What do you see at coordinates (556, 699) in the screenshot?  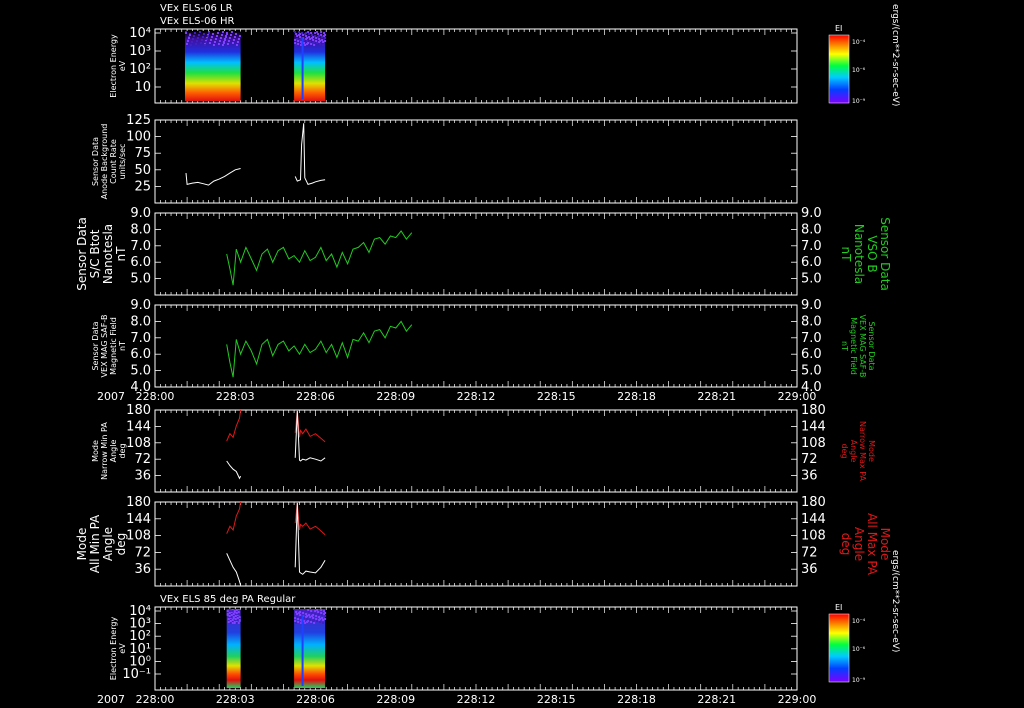 I see `x-tick-label: 228:15` at bounding box center [556, 699].